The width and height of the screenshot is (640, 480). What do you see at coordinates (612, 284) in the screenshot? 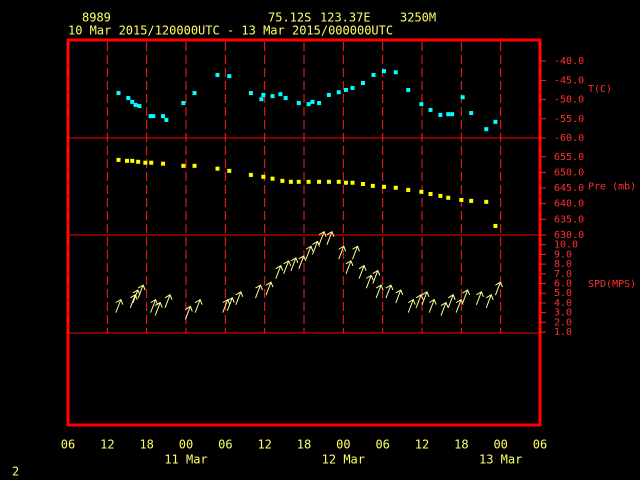
I see `y-axis-label: SPD(MPS)` at bounding box center [612, 284].